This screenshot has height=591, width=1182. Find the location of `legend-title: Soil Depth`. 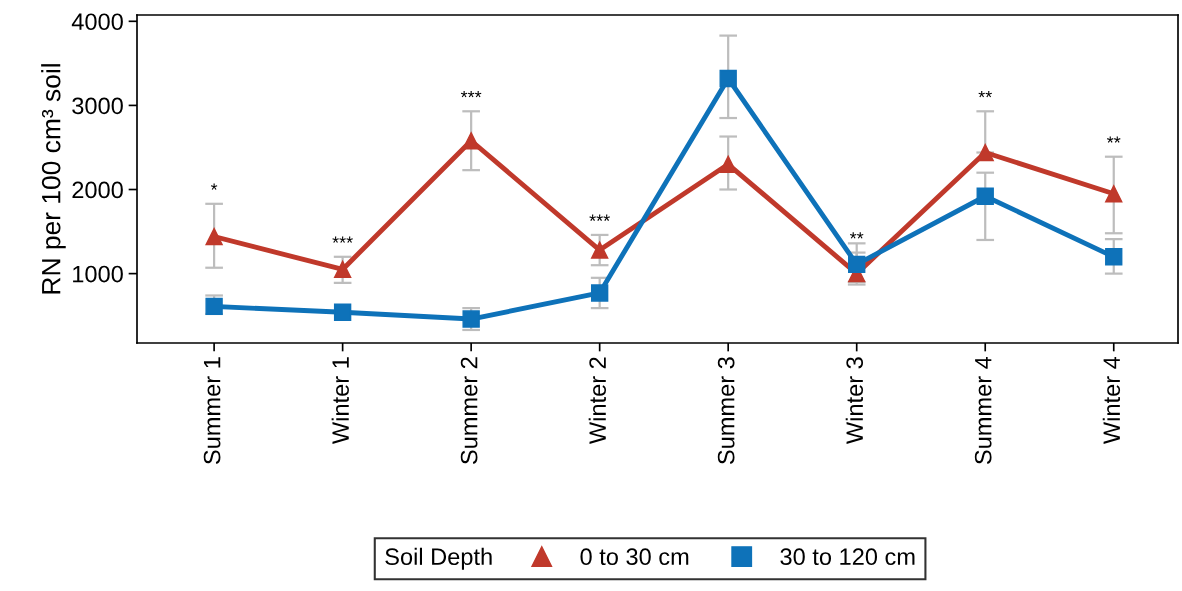

legend-title: Soil Depth is located at coordinates (438, 558).